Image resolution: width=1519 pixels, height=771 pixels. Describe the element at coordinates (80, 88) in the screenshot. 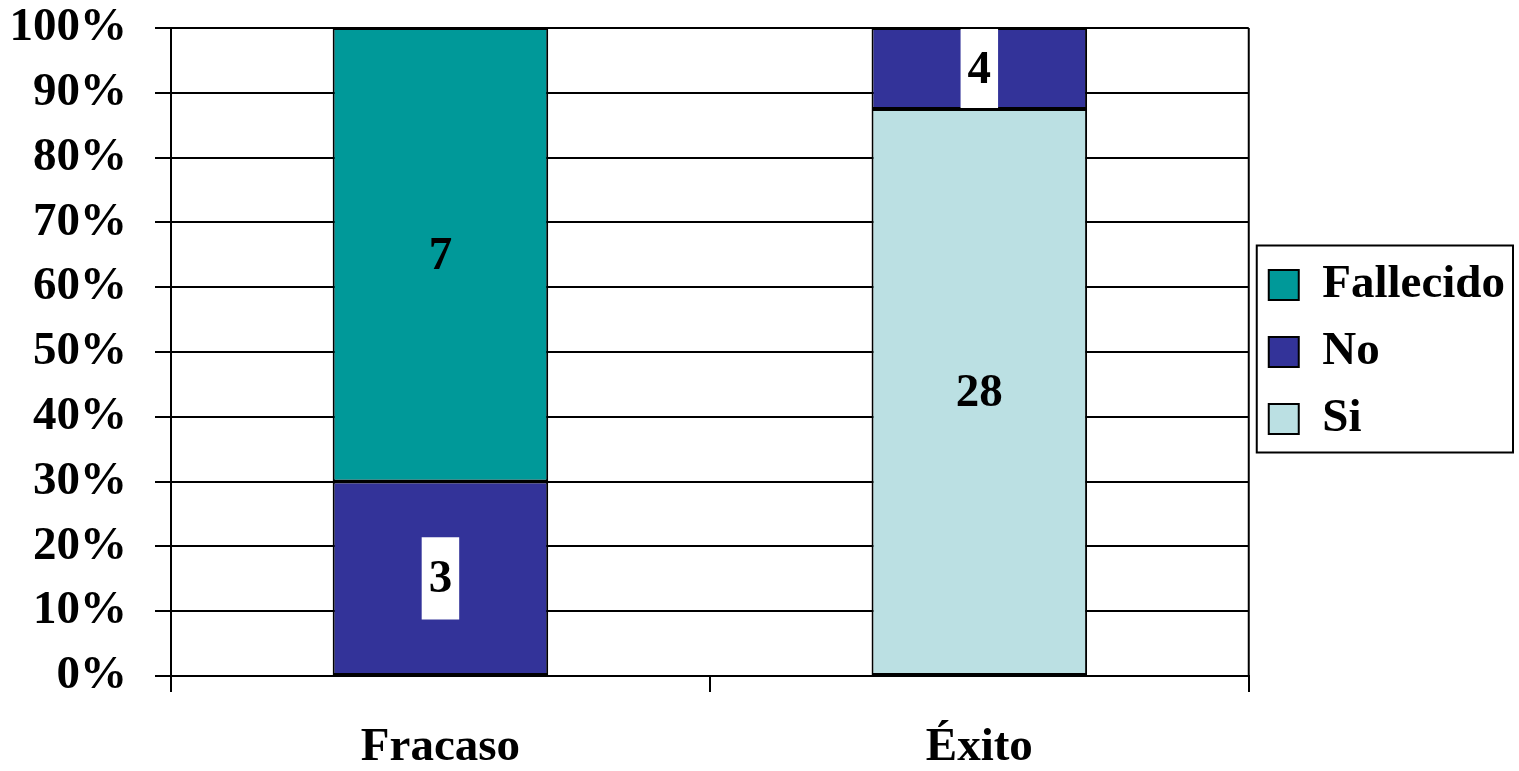

I see `y-tick-label: 90%` at that location.